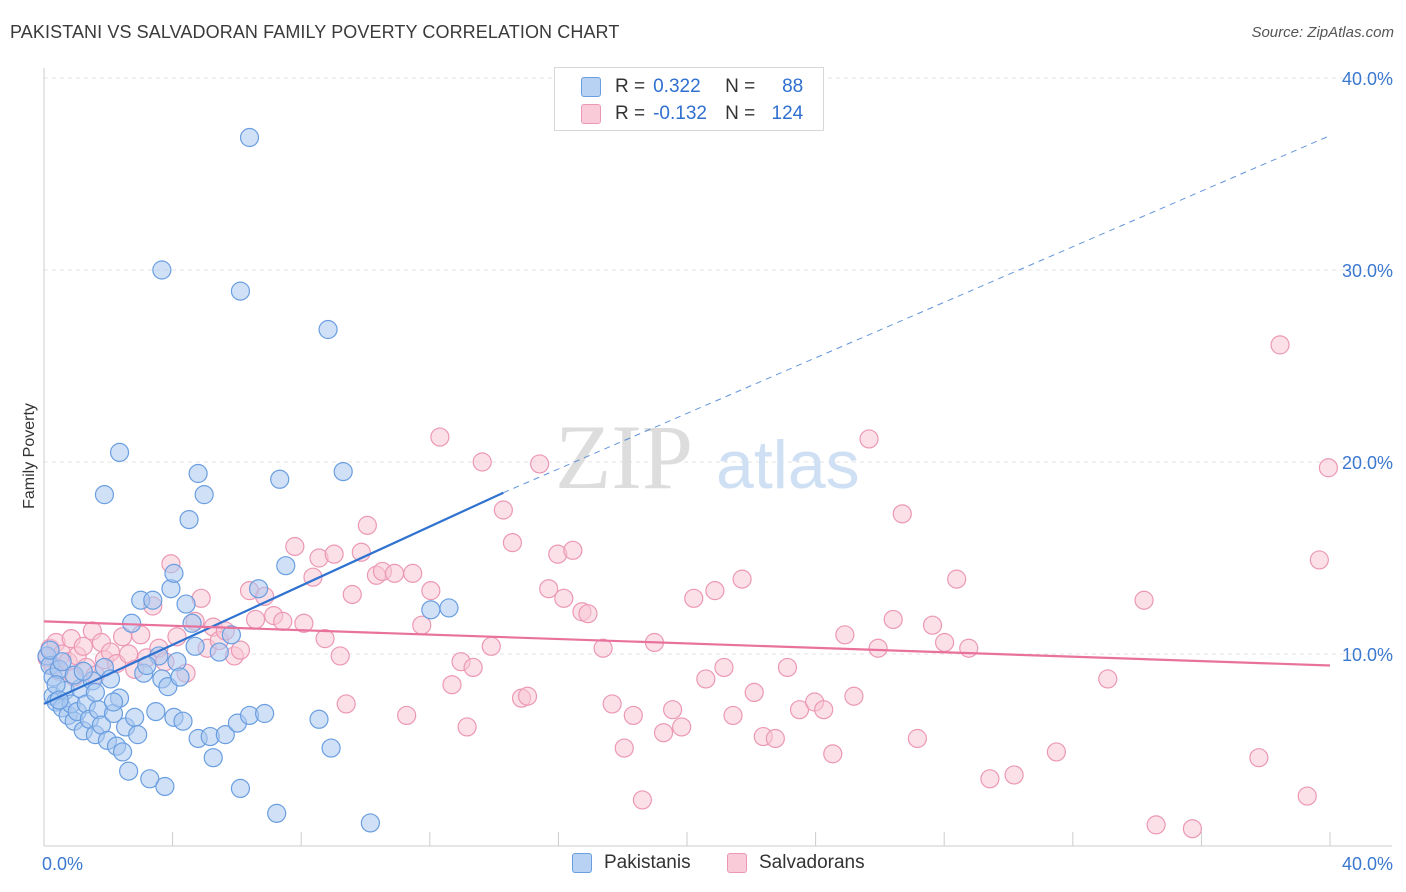  Describe the element at coordinates (787, 113) in the screenshot. I see `legend-n-value: 124` at that location.